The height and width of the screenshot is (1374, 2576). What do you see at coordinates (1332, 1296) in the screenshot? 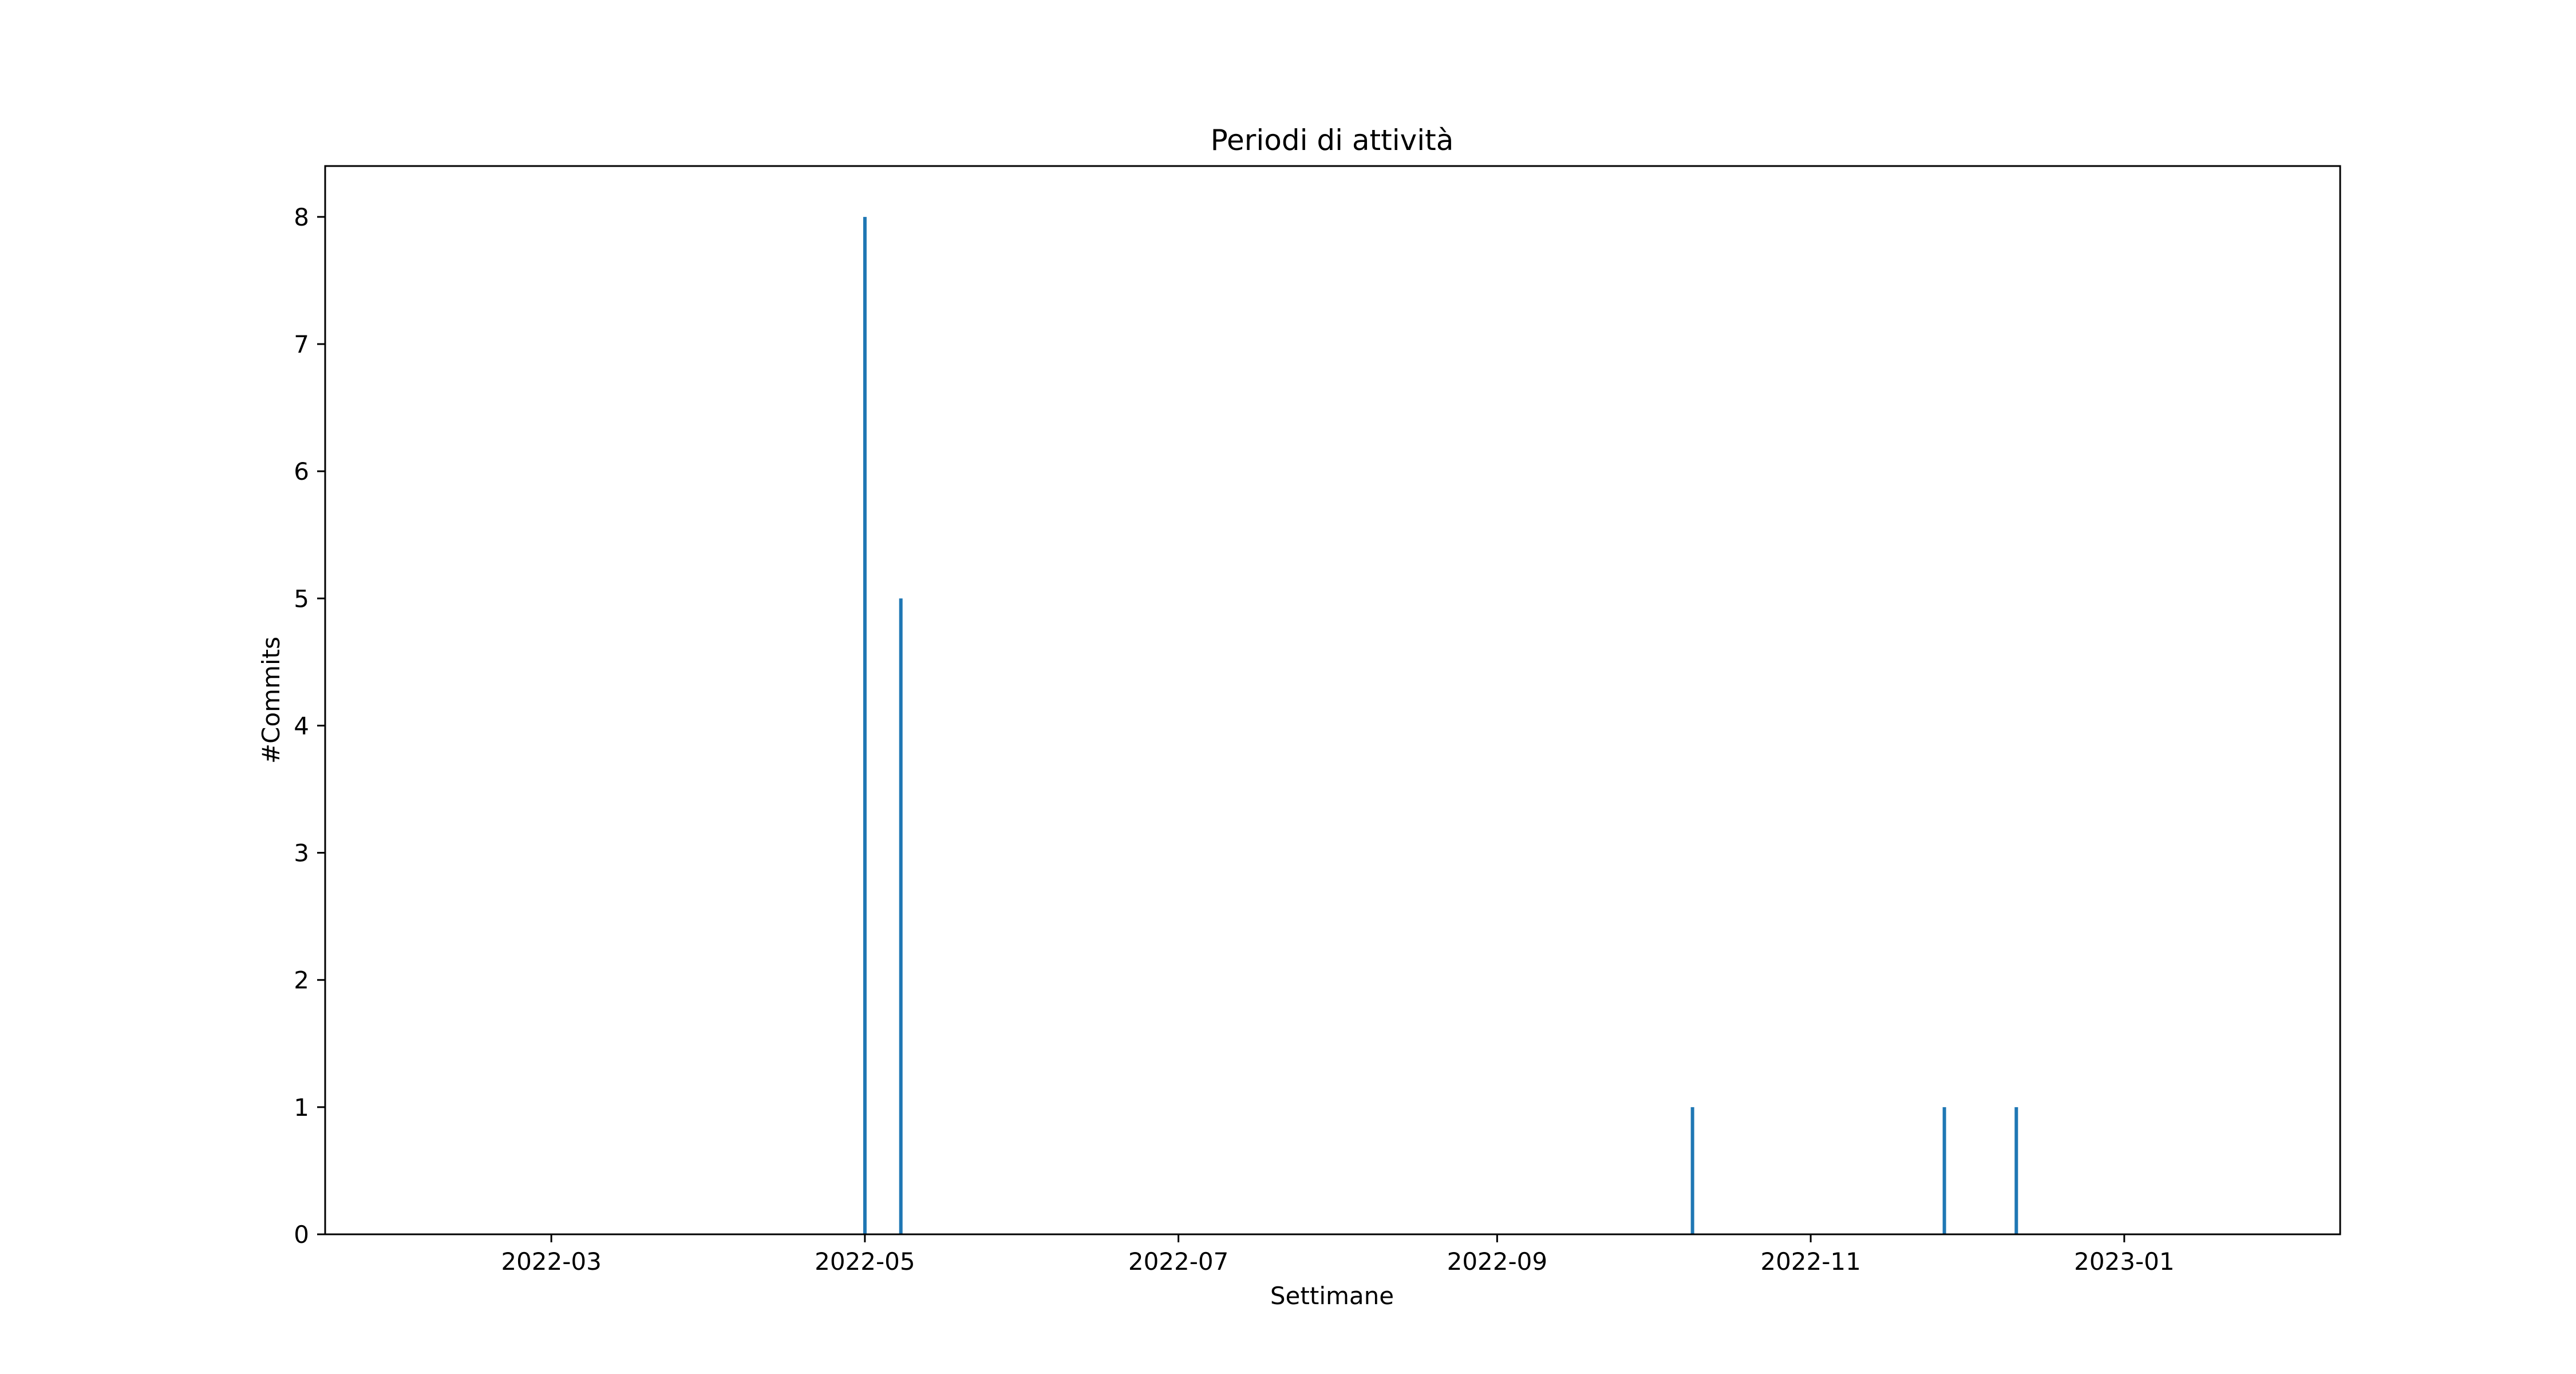
I see `x-axis-label: Settimane` at bounding box center [1332, 1296].